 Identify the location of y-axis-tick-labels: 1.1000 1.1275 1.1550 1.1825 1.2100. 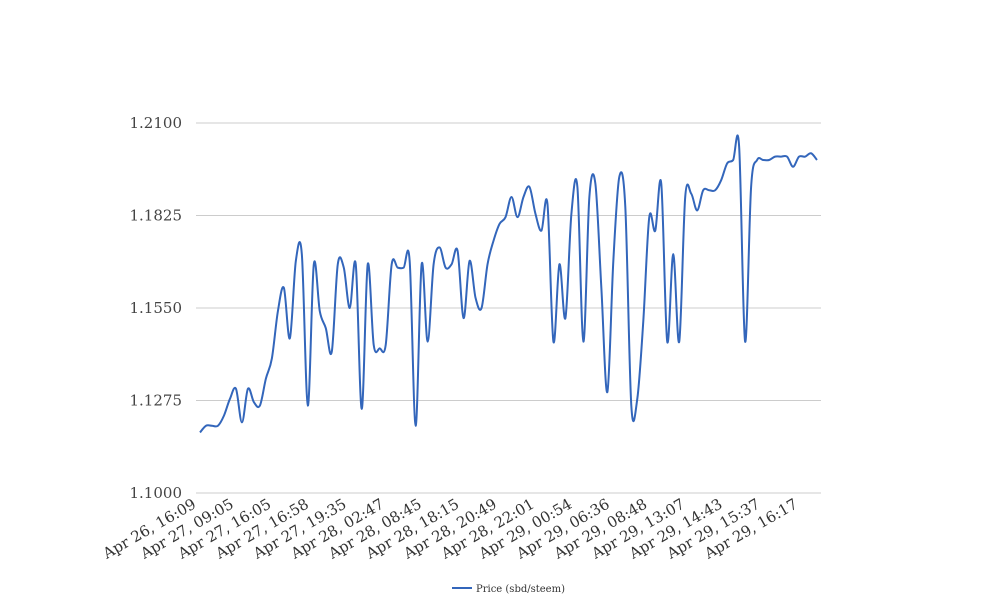
(156, 308).